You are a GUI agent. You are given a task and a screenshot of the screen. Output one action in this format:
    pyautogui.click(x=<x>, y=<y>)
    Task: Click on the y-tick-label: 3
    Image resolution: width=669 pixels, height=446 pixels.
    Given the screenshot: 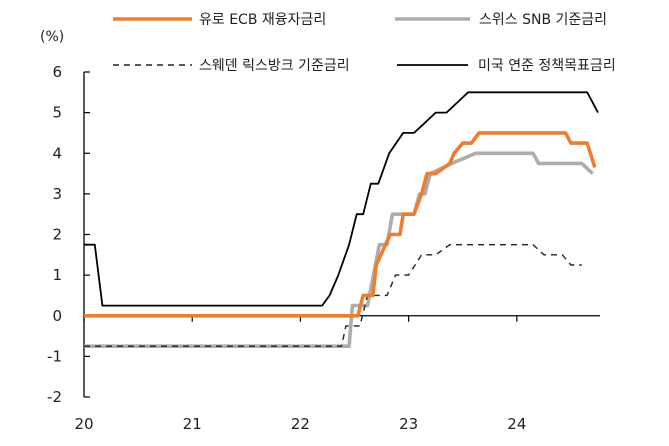 What is the action you would take?
    pyautogui.click(x=57, y=194)
    